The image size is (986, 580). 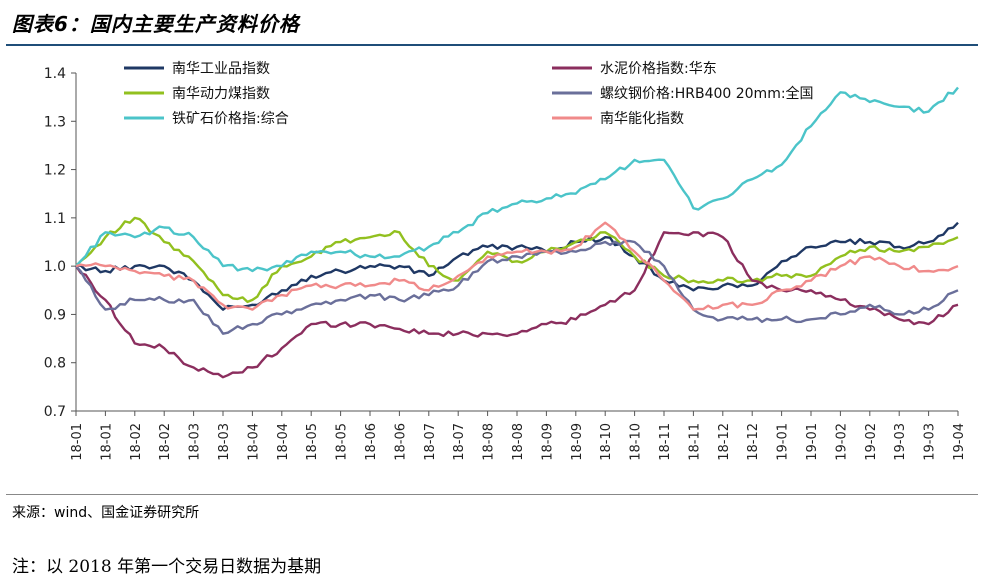 I want to click on y-tick-label: 0.7, so click(x=55, y=412).